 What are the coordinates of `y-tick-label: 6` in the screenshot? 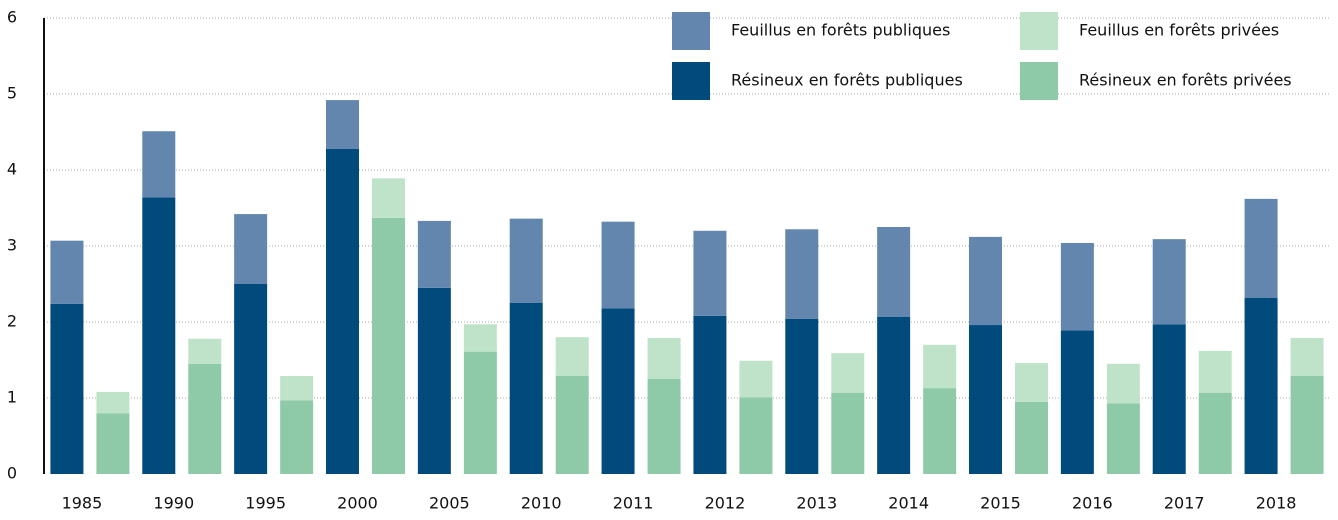 It's located at (12, 17).